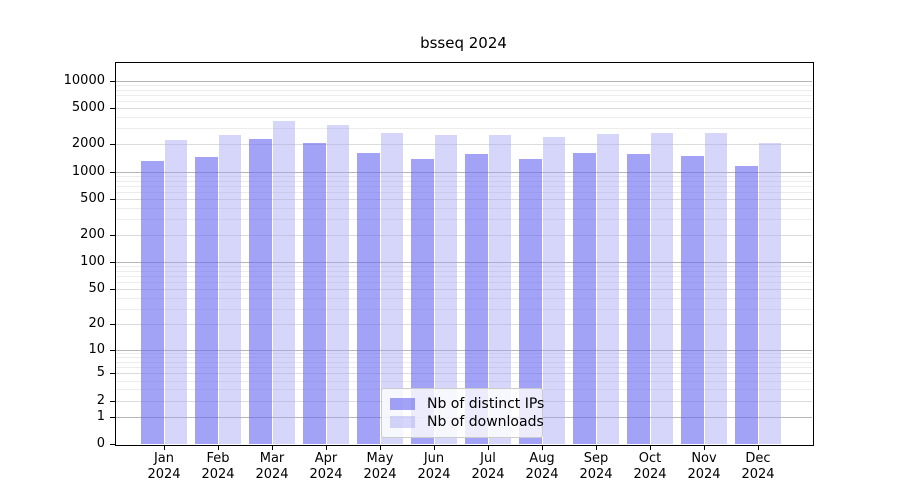 The image size is (900, 500). I want to click on x-axis-tick-label-may: May 2024, so click(380, 466).